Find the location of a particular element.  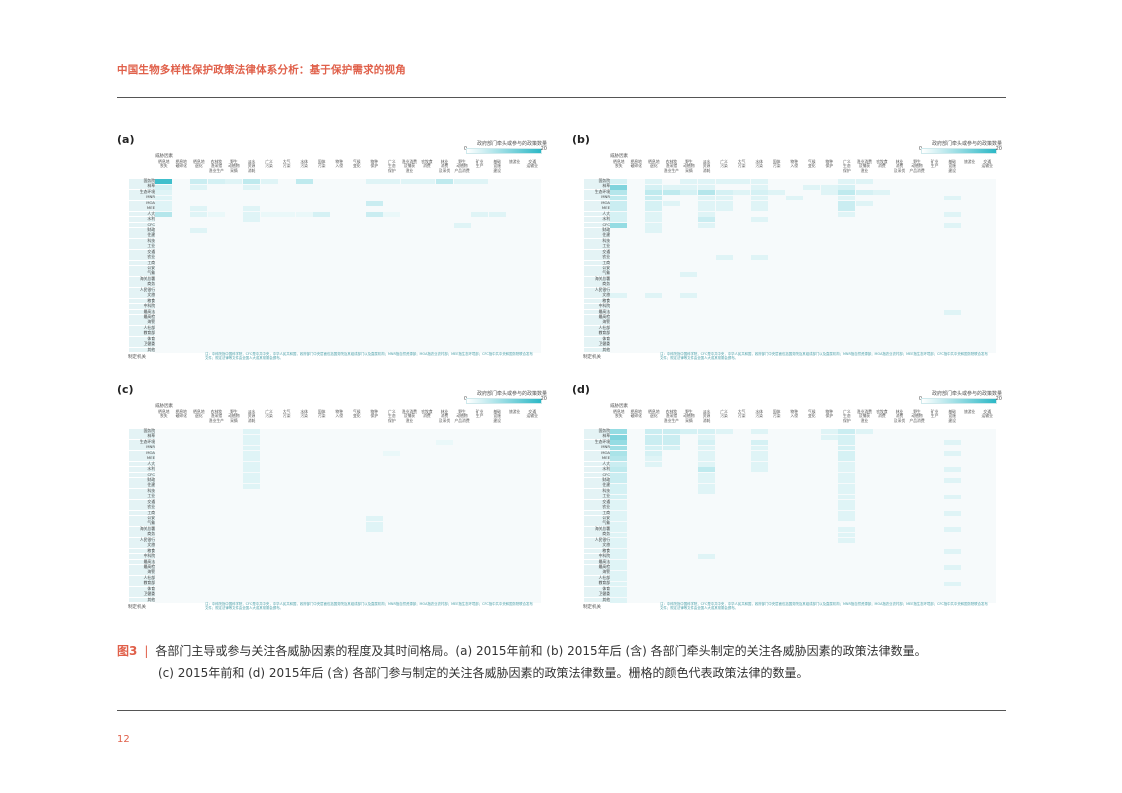

column-label: 旅游业 is located at coordinates (514, 161).